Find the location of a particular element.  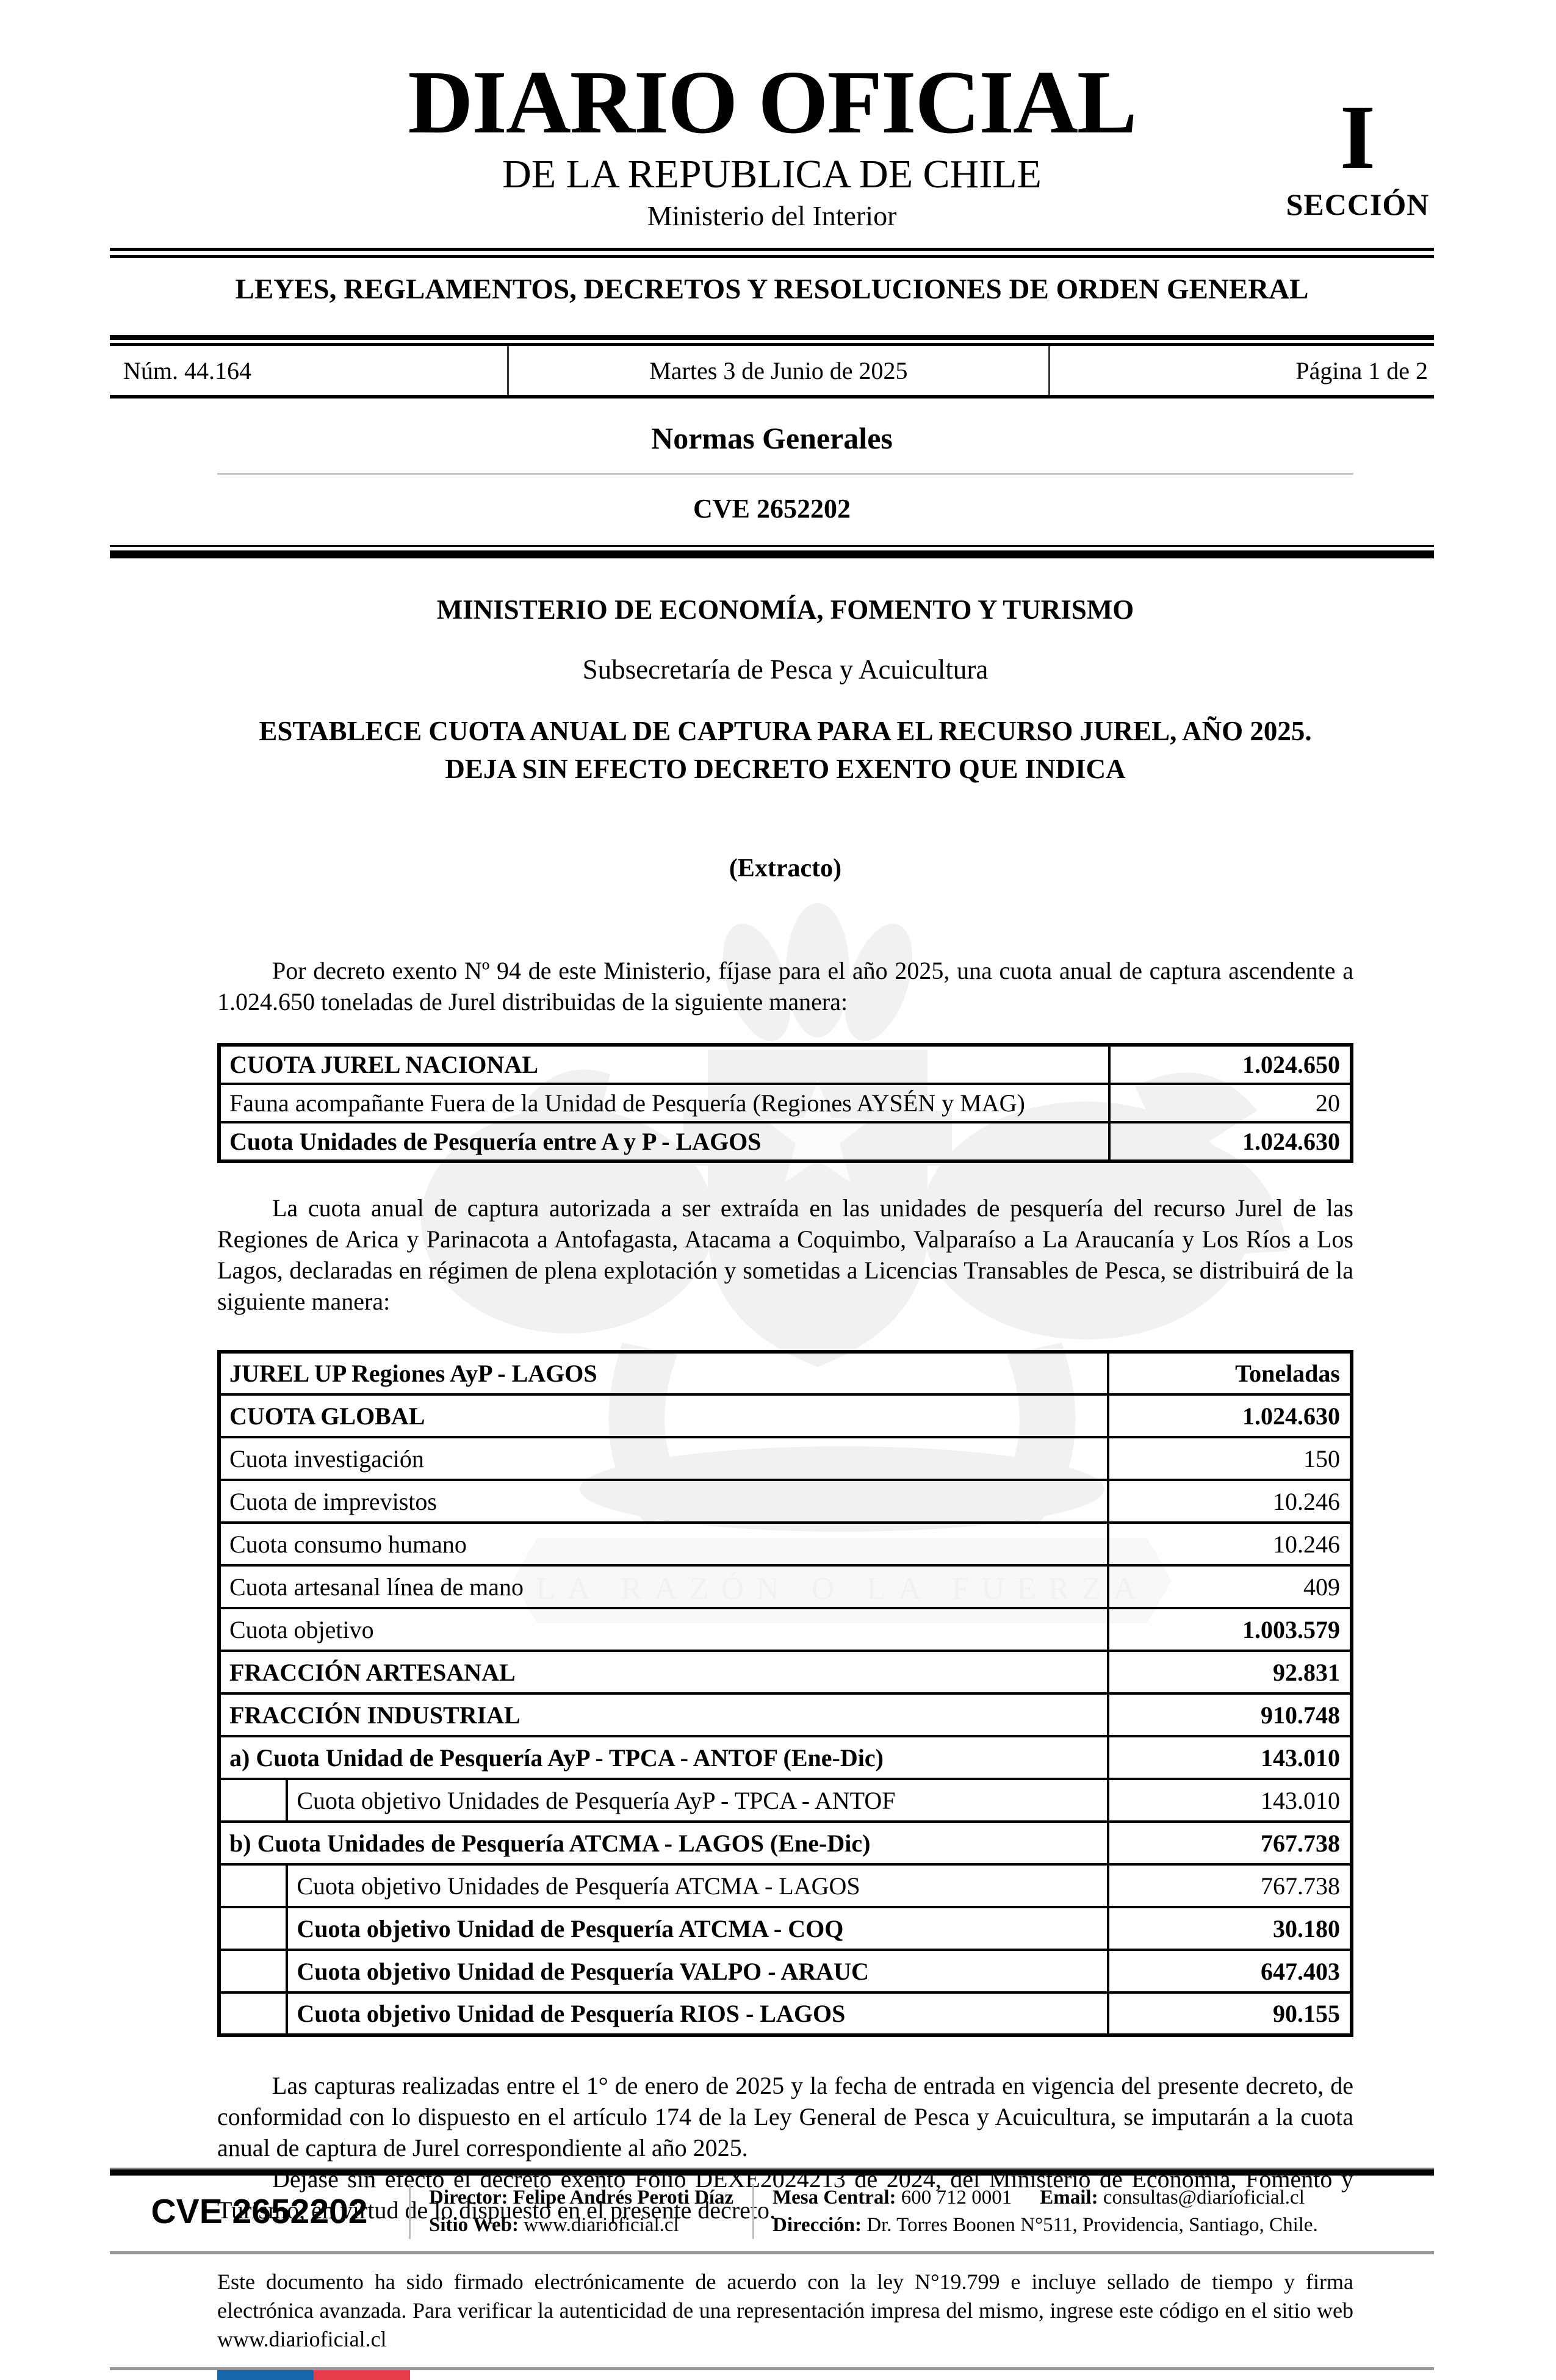

table-cell-label: FRACCIÓN INDUSTRIAL is located at coordinates (663, 1714).